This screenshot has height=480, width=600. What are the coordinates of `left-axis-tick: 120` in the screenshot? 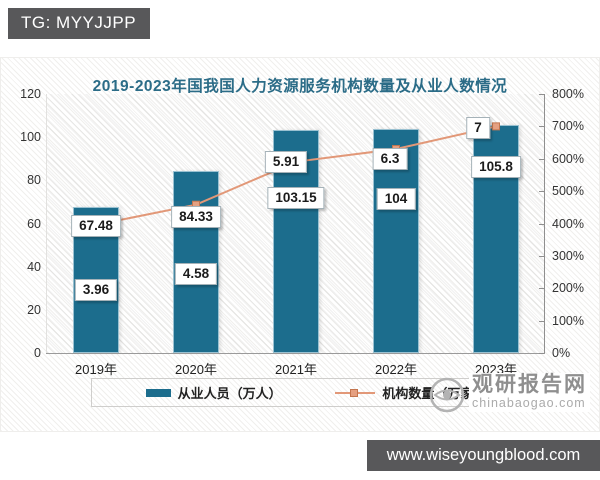 It's located at (30, 94).